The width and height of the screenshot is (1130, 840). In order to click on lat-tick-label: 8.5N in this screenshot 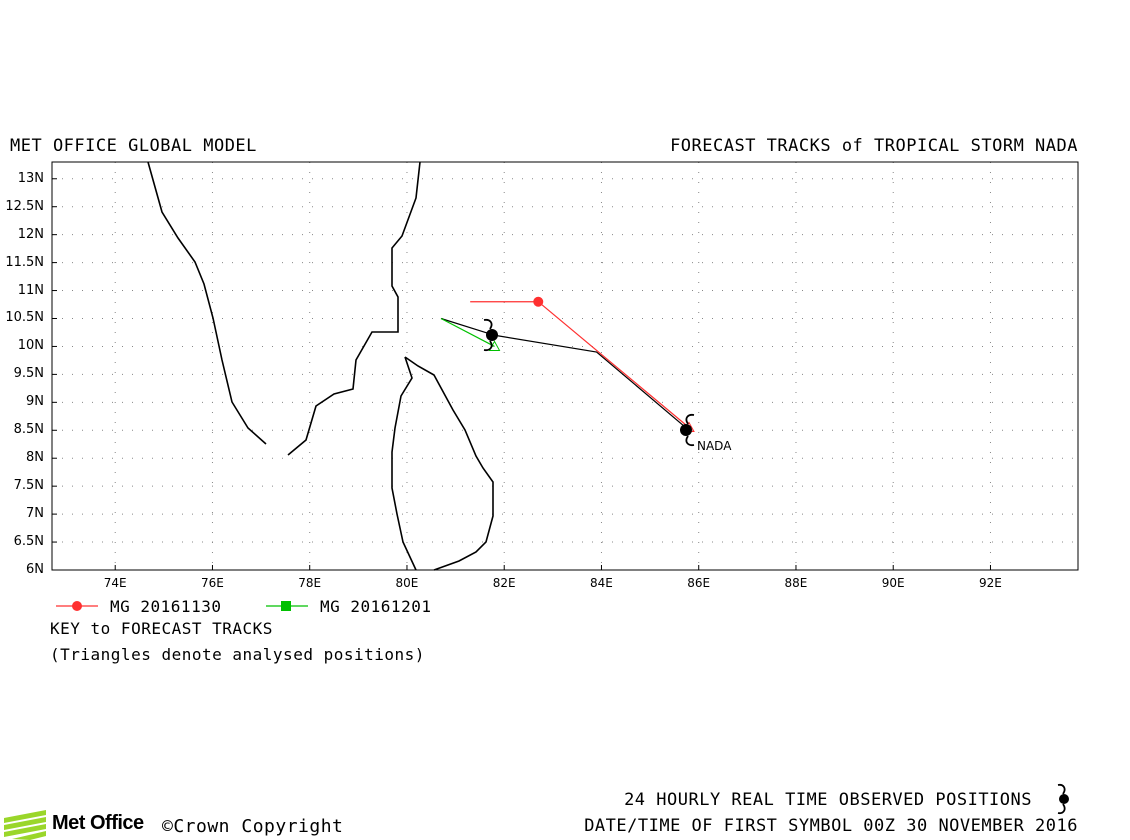, I will do `click(28, 430)`.